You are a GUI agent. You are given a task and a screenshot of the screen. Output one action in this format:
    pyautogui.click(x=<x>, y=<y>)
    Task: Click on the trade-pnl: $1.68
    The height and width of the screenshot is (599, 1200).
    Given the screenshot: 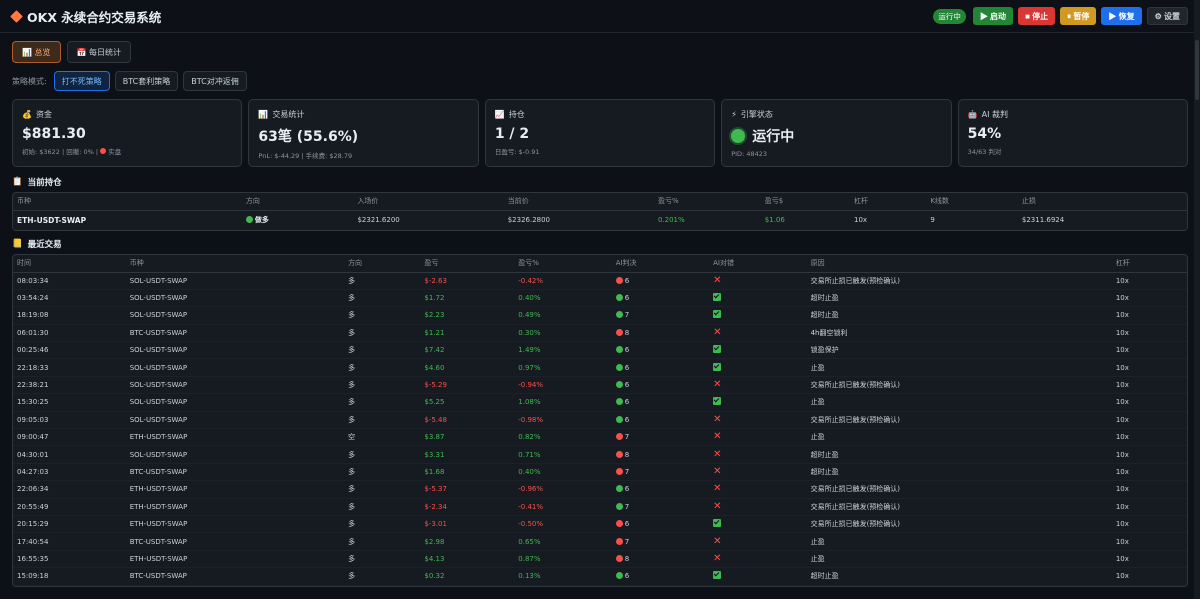 What is the action you would take?
    pyautogui.click(x=467, y=472)
    